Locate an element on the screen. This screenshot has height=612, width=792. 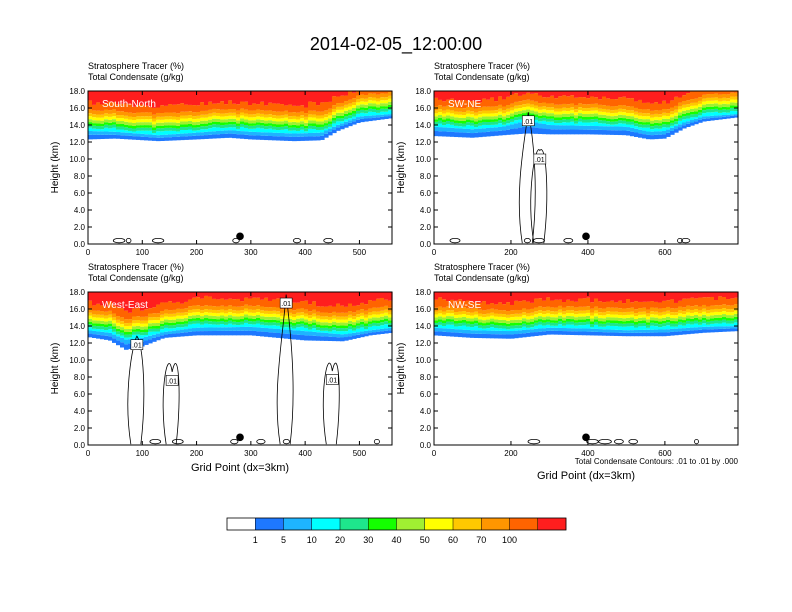
y-tick-label: 4.0 is located at coordinates (426, 210).